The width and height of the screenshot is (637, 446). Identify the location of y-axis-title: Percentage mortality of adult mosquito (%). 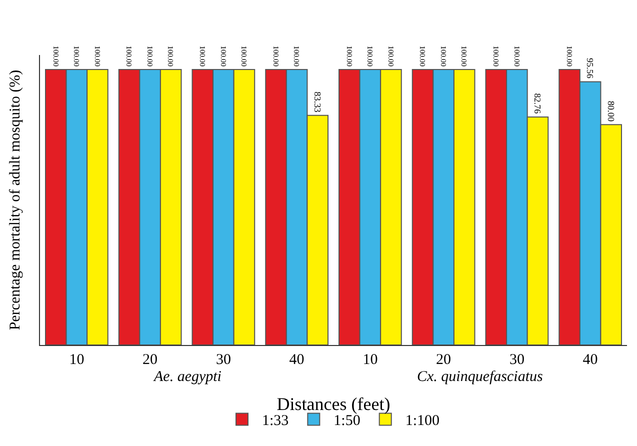
(15, 200).